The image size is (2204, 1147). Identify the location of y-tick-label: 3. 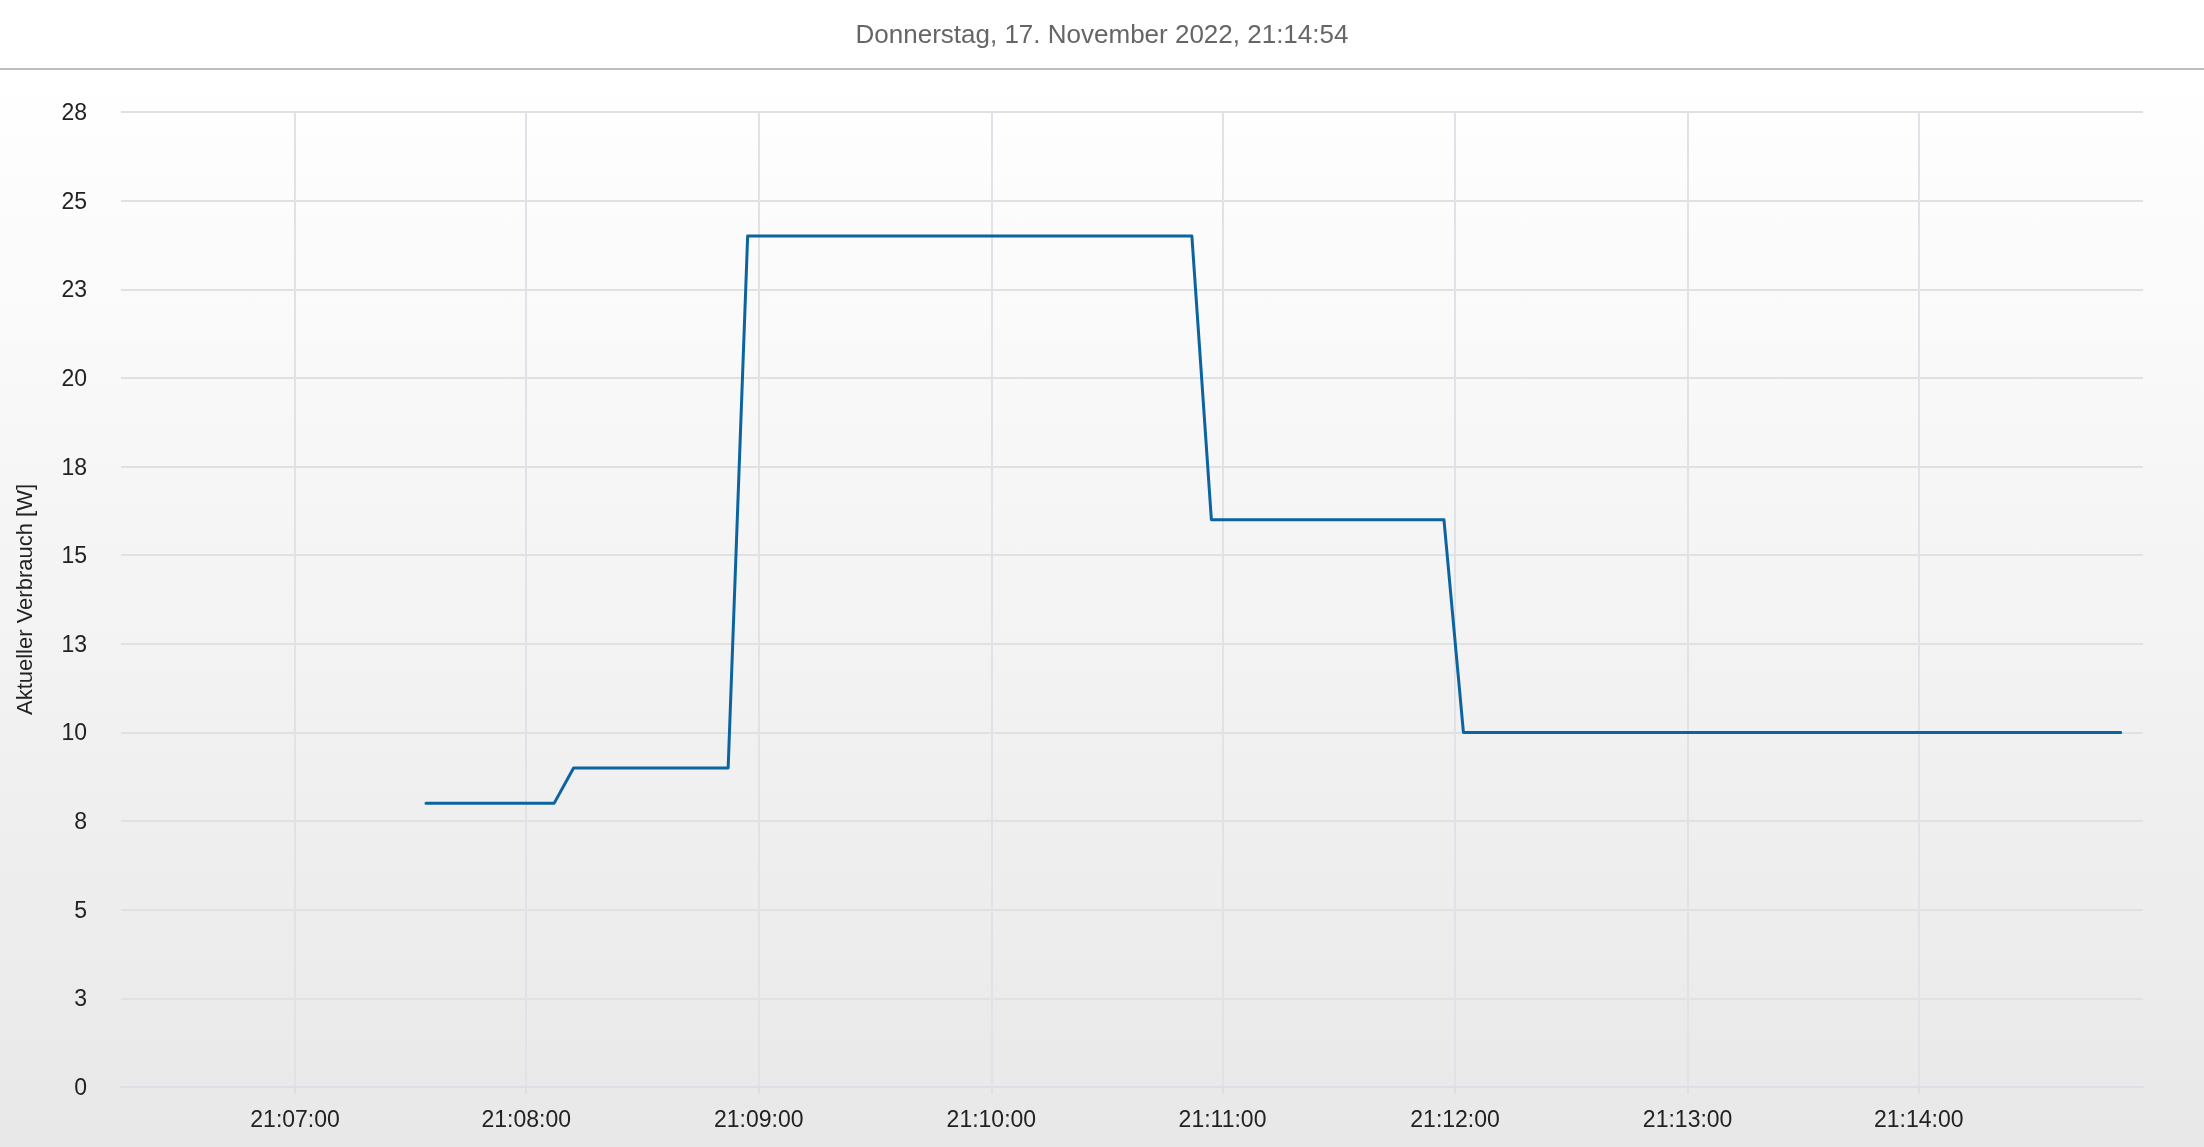
(80, 998).